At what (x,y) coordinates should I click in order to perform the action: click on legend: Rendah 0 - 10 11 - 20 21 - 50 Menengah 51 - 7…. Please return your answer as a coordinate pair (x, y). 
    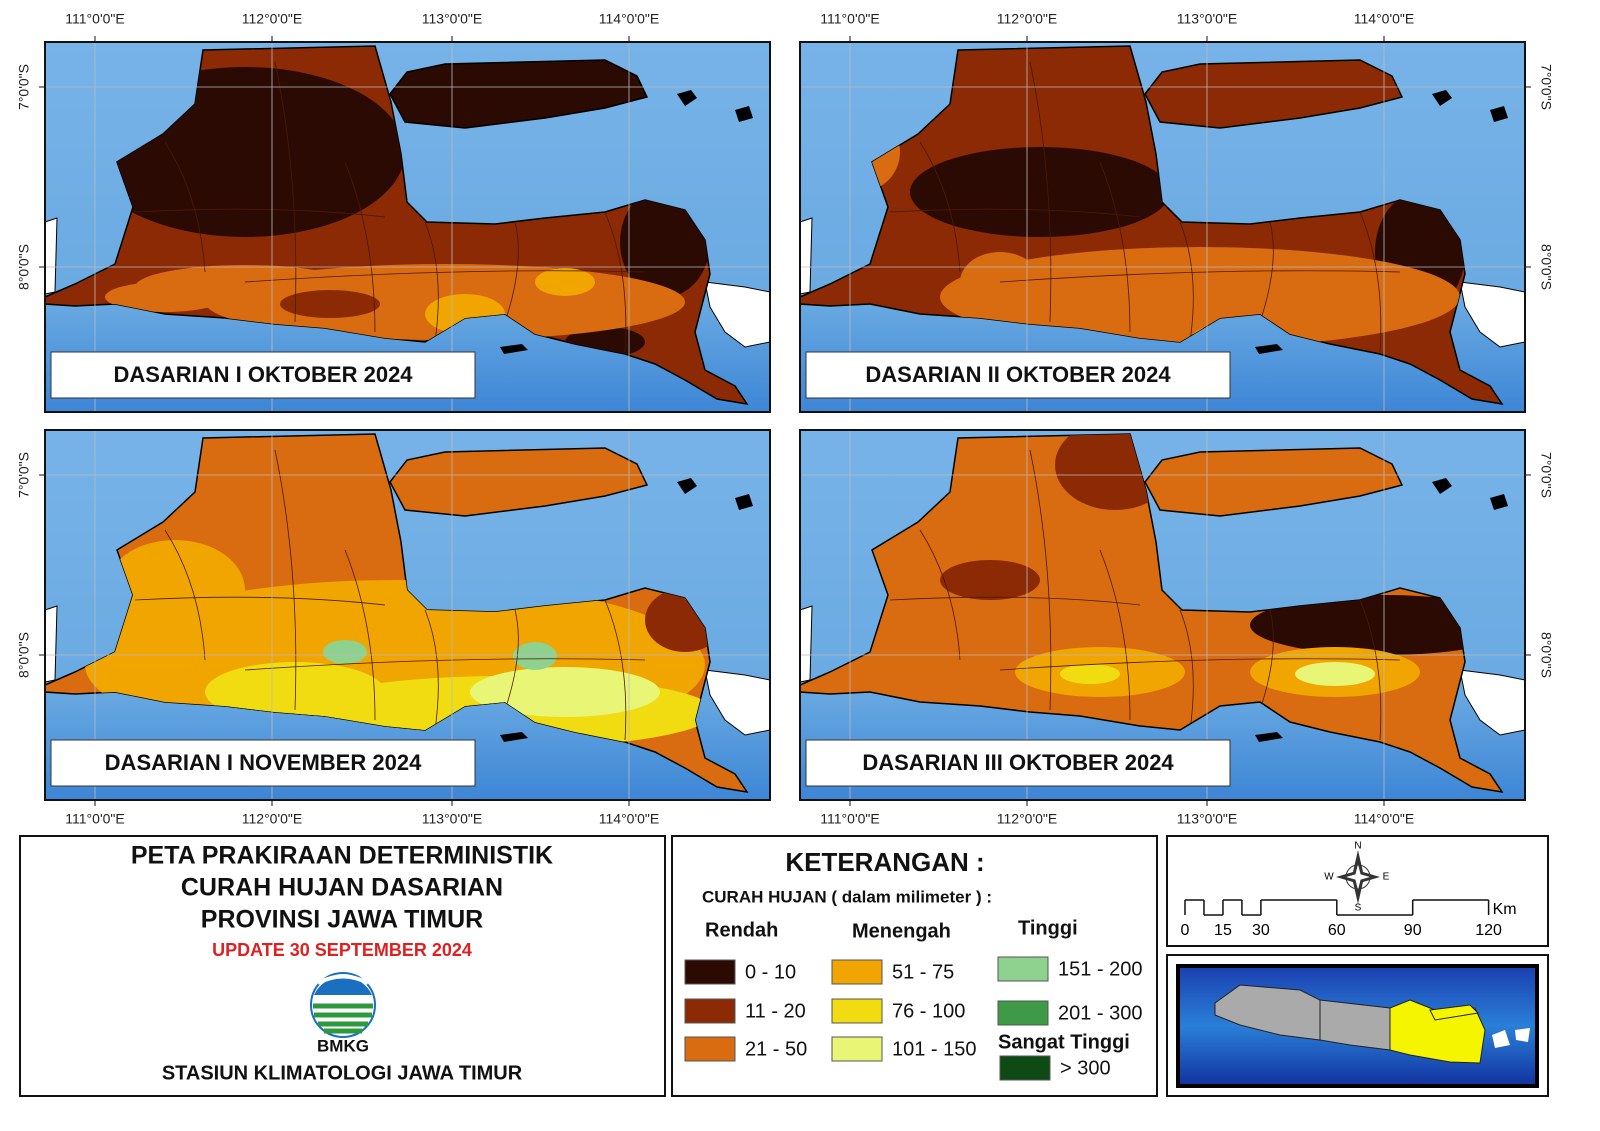
    Looking at the image, I should click on (913, 999).